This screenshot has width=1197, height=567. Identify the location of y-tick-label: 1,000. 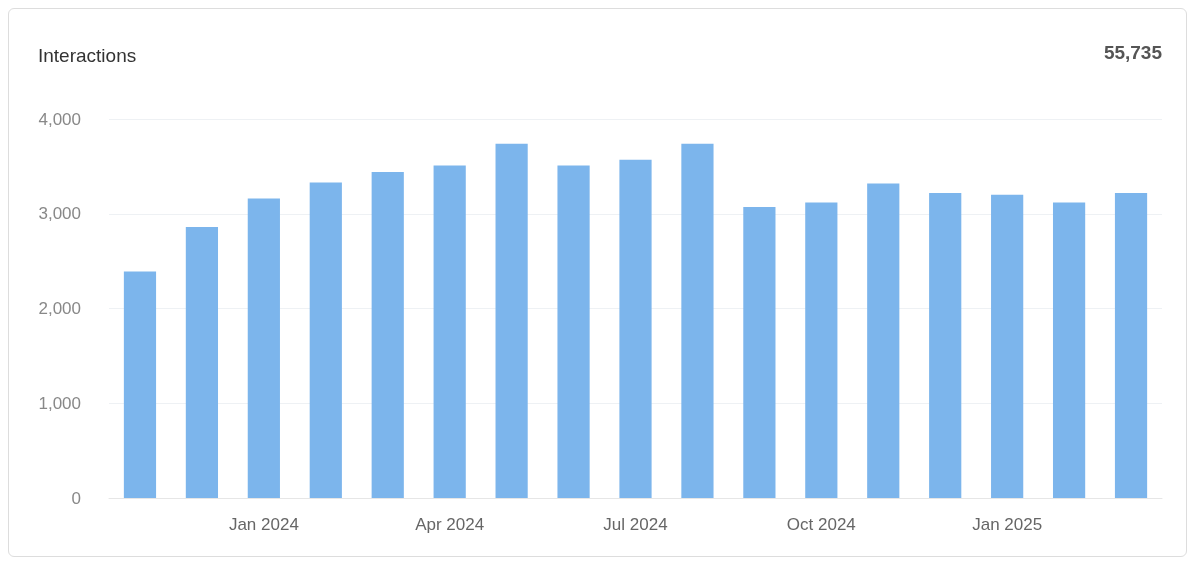
(59, 403).